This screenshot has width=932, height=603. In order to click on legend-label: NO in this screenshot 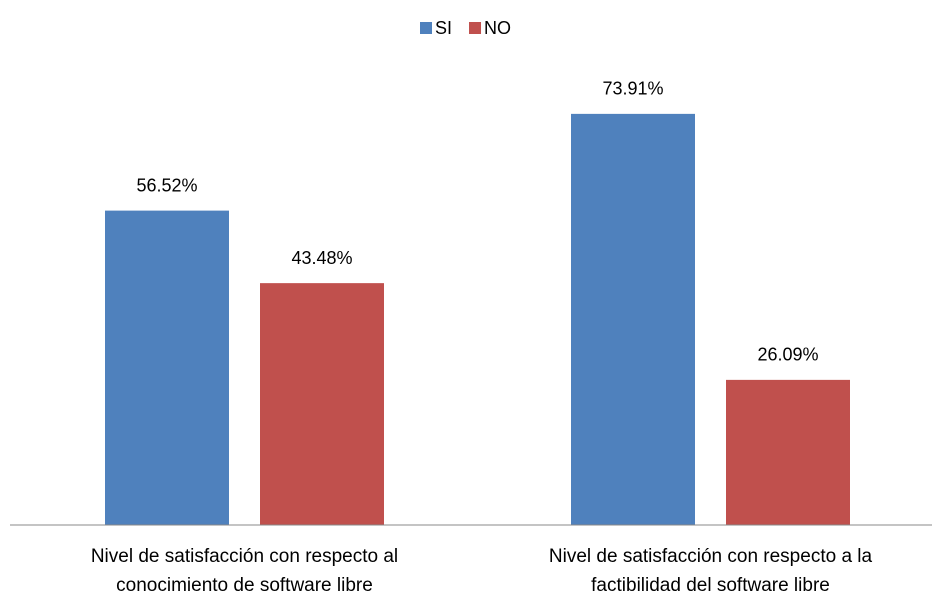, I will do `click(497, 28)`.